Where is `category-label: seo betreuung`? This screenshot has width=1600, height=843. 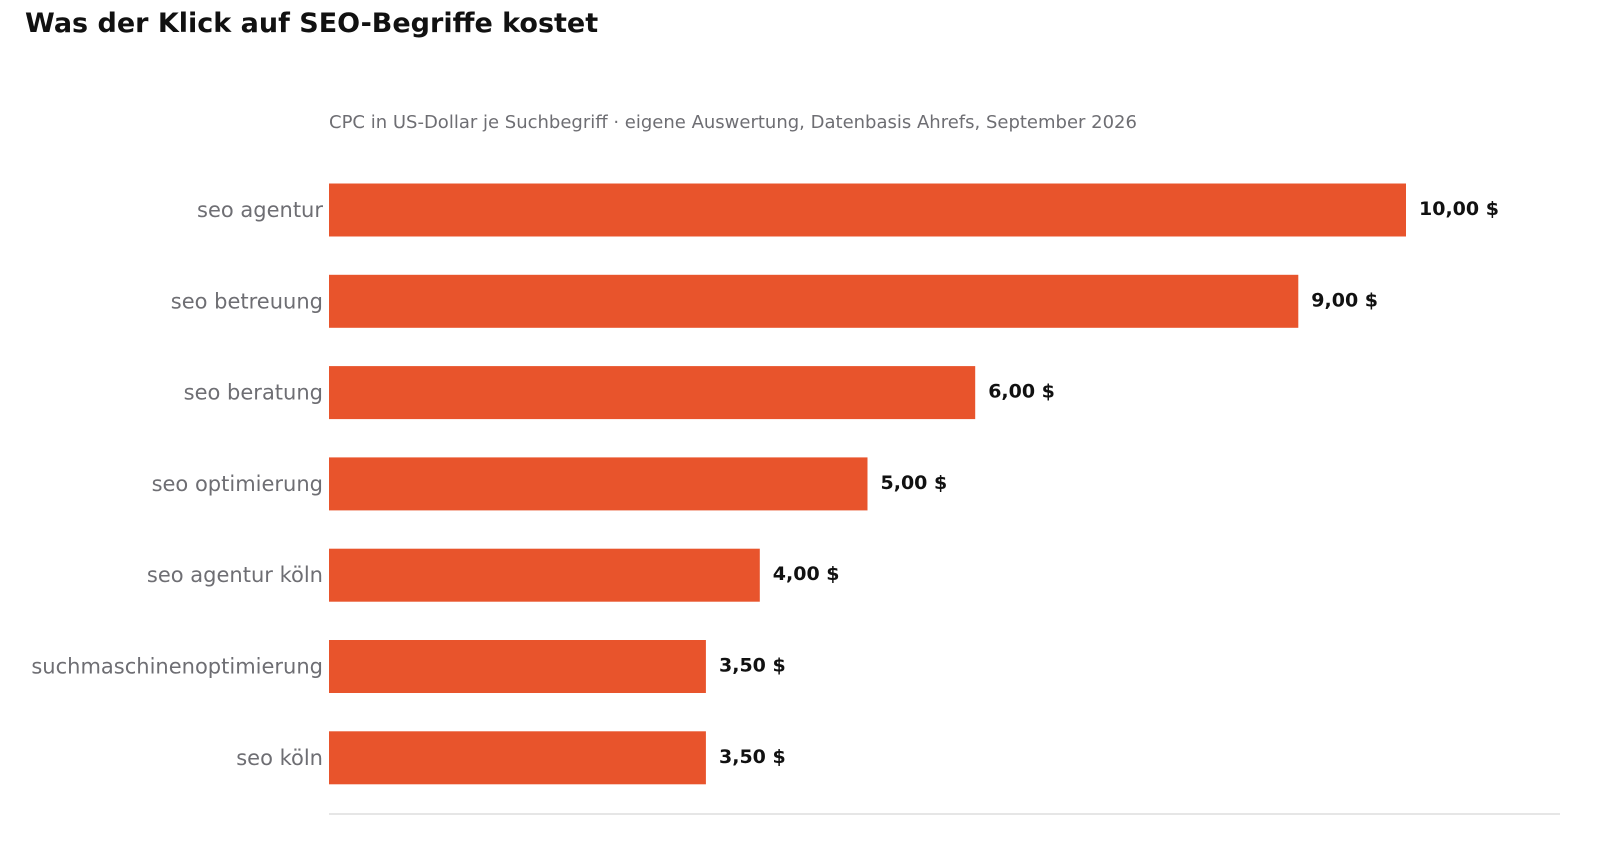
category-label: seo betreuung is located at coordinates (247, 301).